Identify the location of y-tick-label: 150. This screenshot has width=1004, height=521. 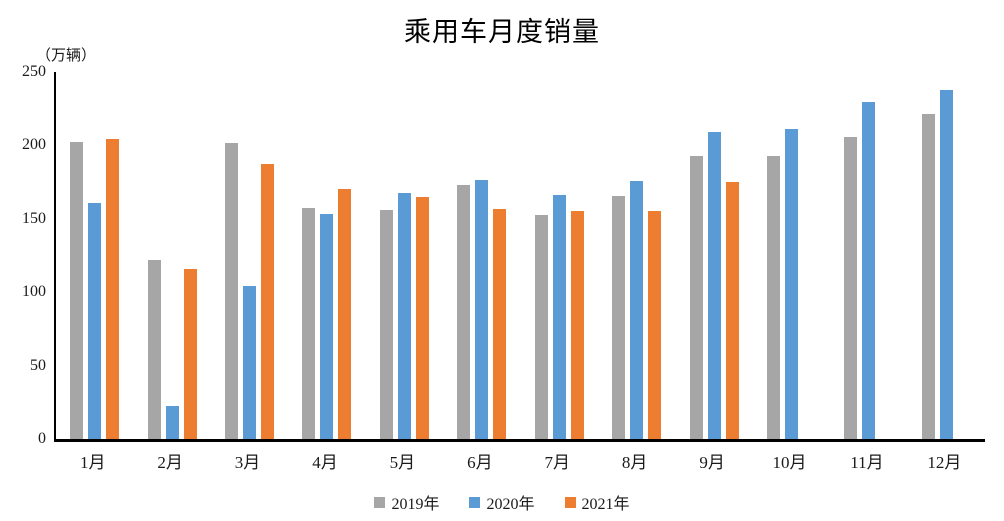
(34, 218).